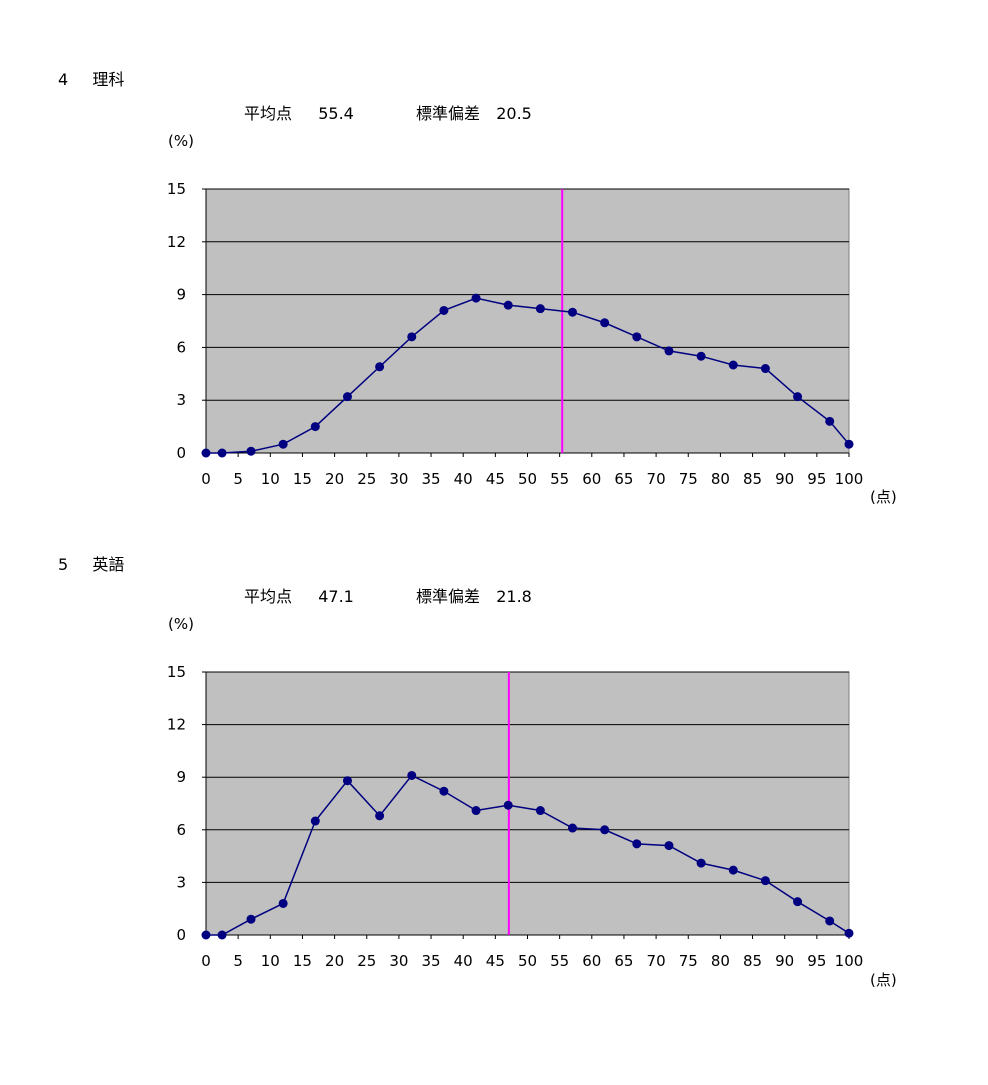 This screenshot has width=988, height=1085. Describe the element at coordinates (336, 596) in the screenshot. I see `section-5-mean-value: 47.1` at that location.